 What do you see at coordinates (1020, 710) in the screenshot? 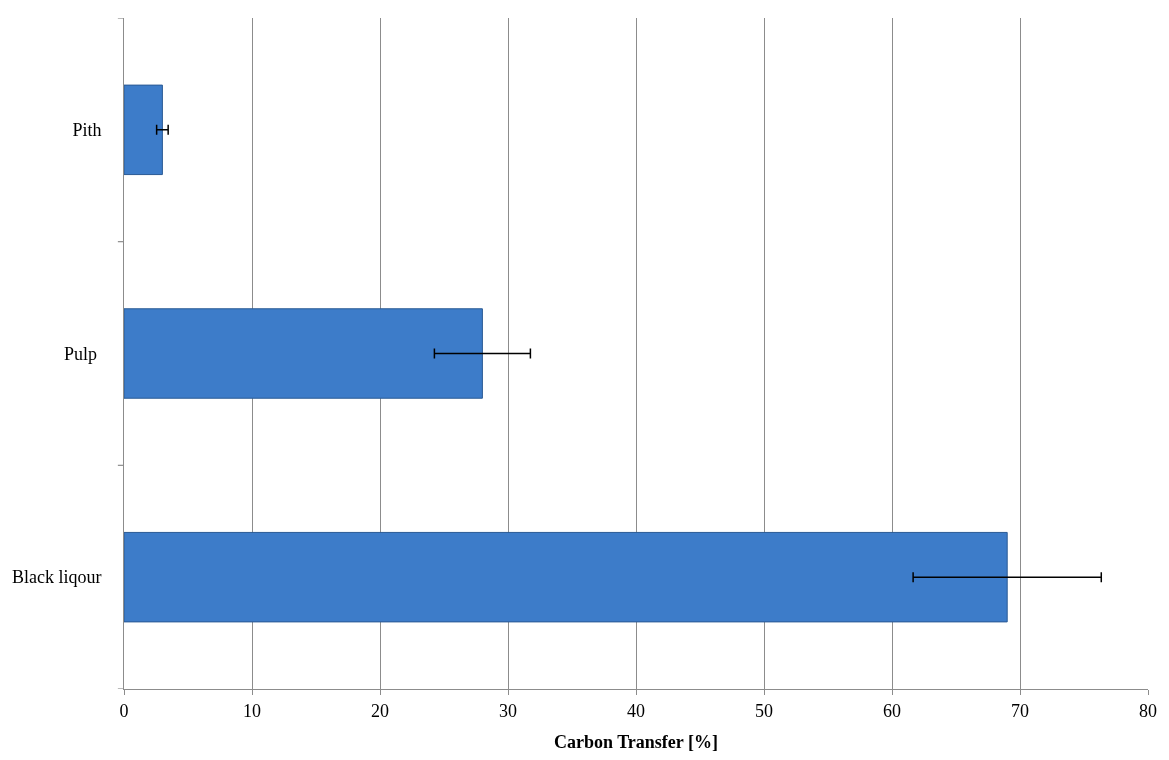
I see `x-tick-label: 70` at bounding box center [1020, 710].